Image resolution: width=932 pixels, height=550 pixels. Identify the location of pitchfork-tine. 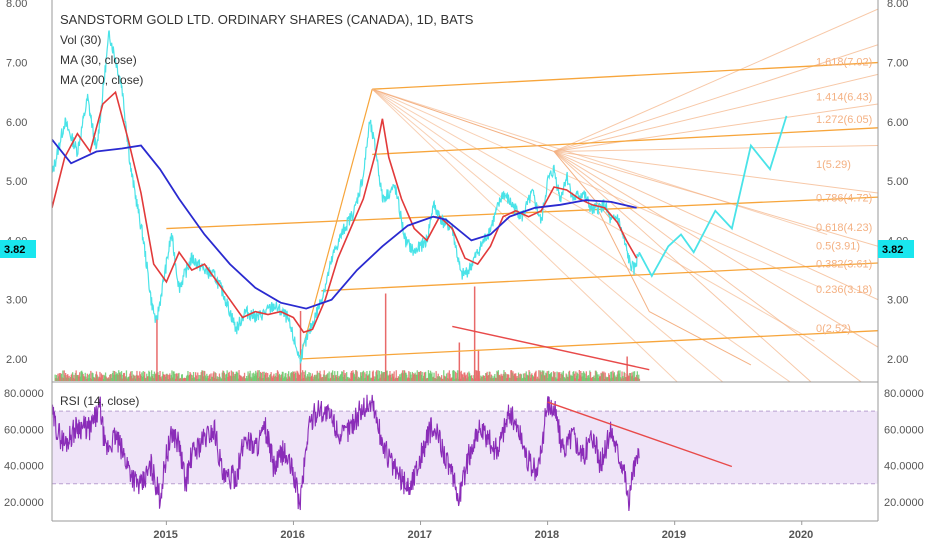
(625, 141).